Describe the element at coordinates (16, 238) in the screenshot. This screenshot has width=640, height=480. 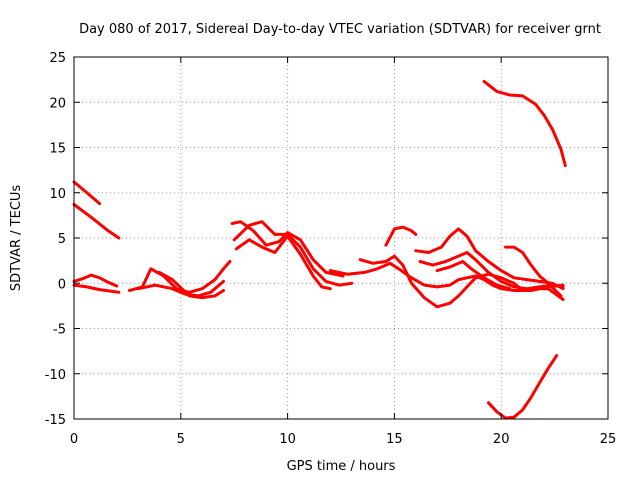
I see `y-axis-title: SDTVAR / TECUs` at that location.